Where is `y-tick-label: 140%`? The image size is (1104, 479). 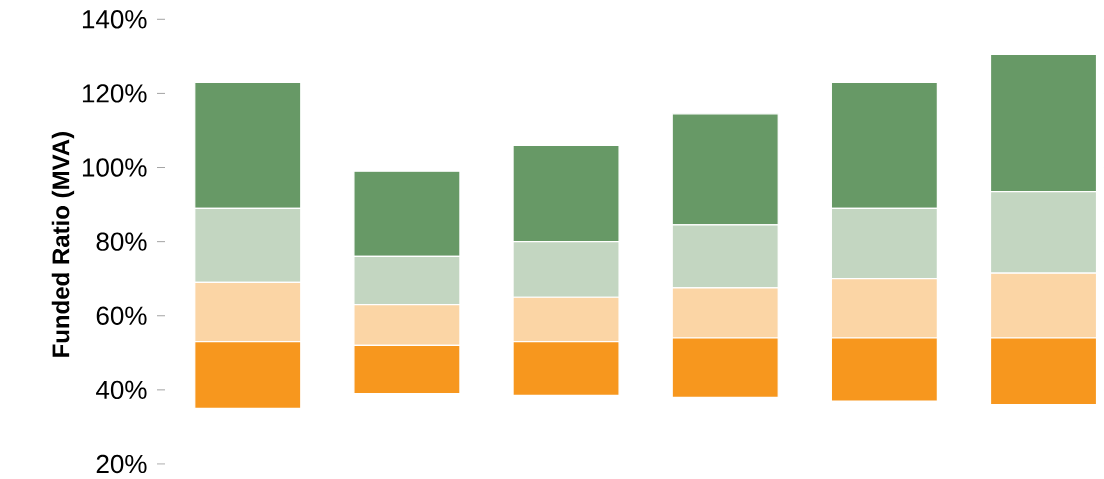
y-tick-label: 140% is located at coordinates (114, 19).